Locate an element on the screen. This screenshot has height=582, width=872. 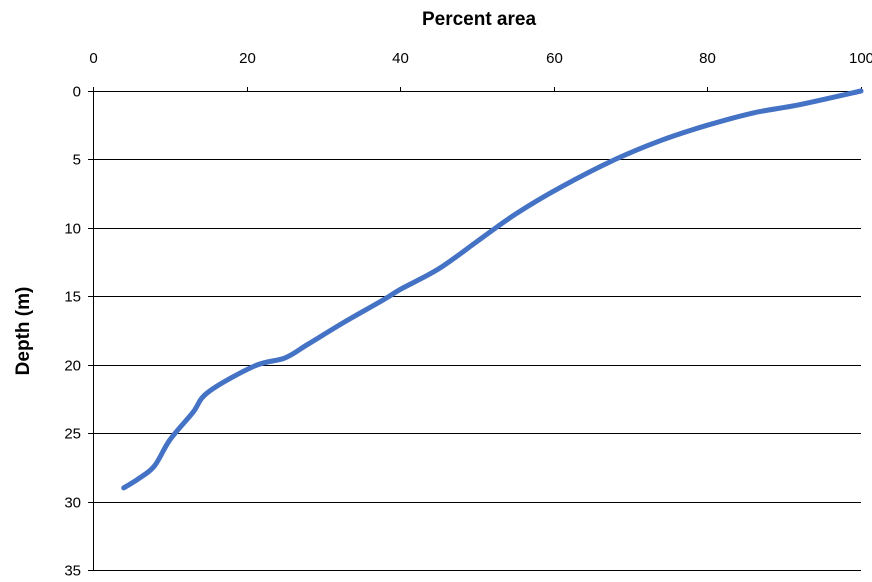
x-tick-label: 80 is located at coordinates (707, 58).